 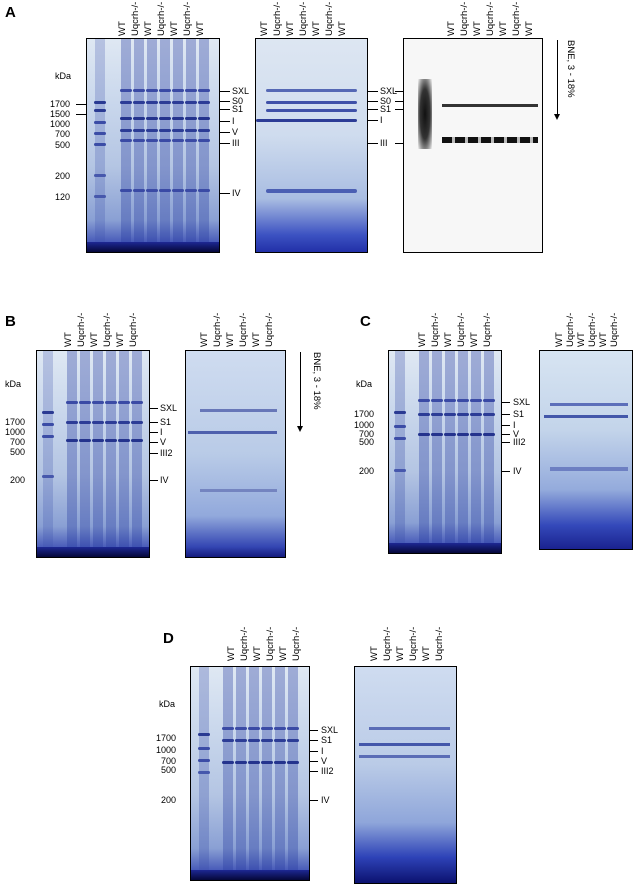 I want to click on gel-a1, so click(x=153, y=145).